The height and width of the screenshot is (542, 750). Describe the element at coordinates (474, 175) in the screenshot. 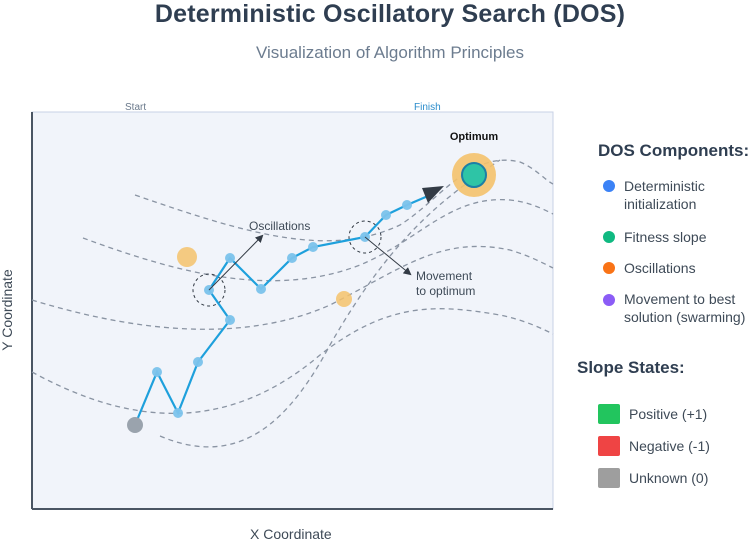

I see `optimum-core` at that location.